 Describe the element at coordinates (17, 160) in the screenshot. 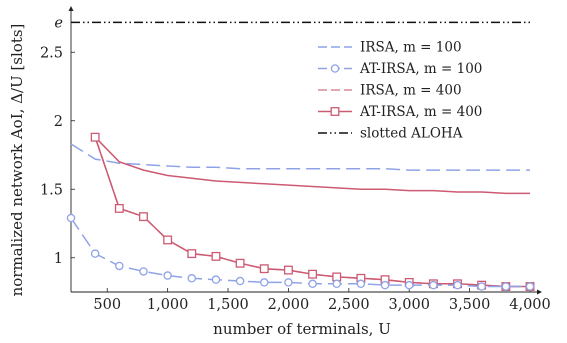

I see `y-axis-label: normalized network AoI, Δ/U [slots]` at that location.